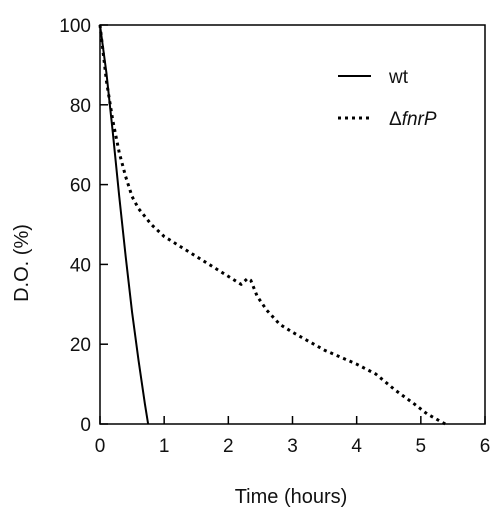 This screenshot has width=492, height=511. Describe the element at coordinates (228, 446) in the screenshot. I see `x-tick-label: 2` at that location.